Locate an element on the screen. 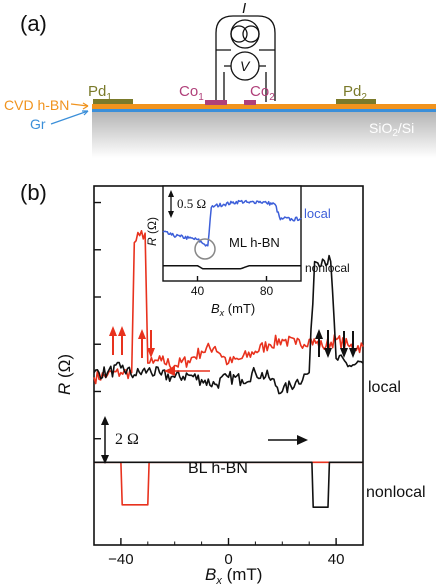 The width and height of the screenshot is (436, 587). antiparallel-black-arrows-icon is located at coordinates (323, 343).